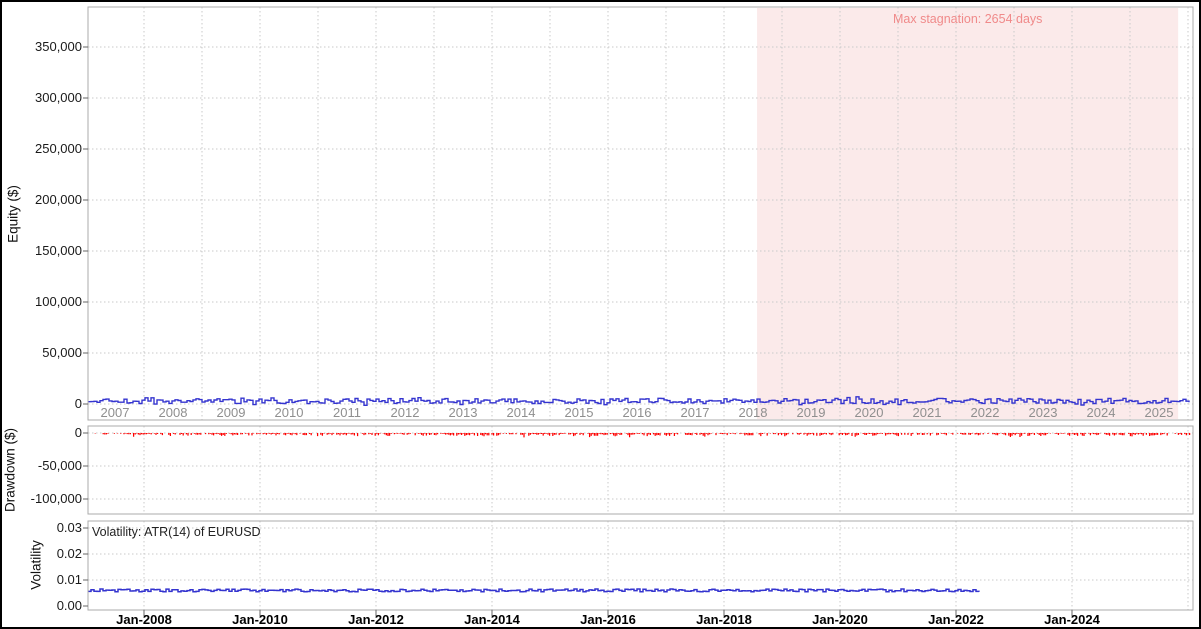 The image size is (1201, 629). Describe the element at coordinates (639, 401) in the screenshot. I see `equity-series` at that location.